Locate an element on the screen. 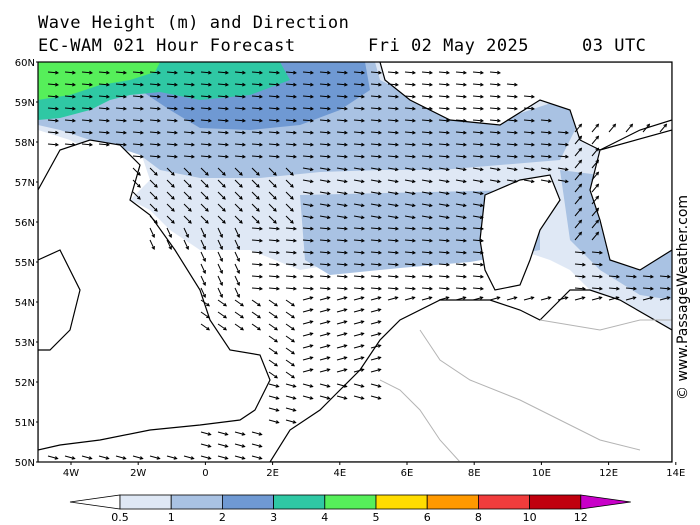  colorbar-label: 1 is located at coordinates (171, 517).